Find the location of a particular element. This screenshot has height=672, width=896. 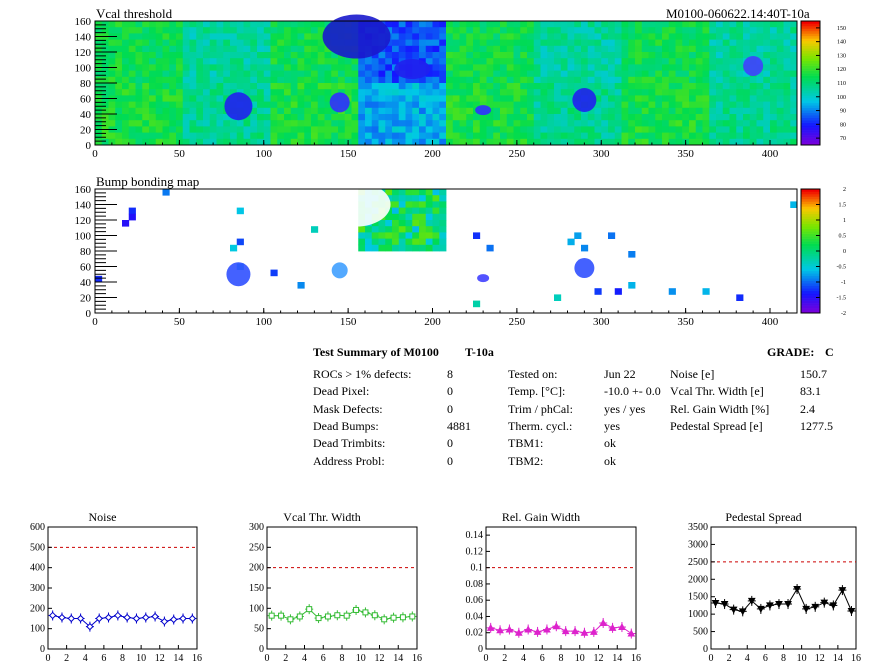

x-tick-label: 12 is located at coordinates (820, 658).